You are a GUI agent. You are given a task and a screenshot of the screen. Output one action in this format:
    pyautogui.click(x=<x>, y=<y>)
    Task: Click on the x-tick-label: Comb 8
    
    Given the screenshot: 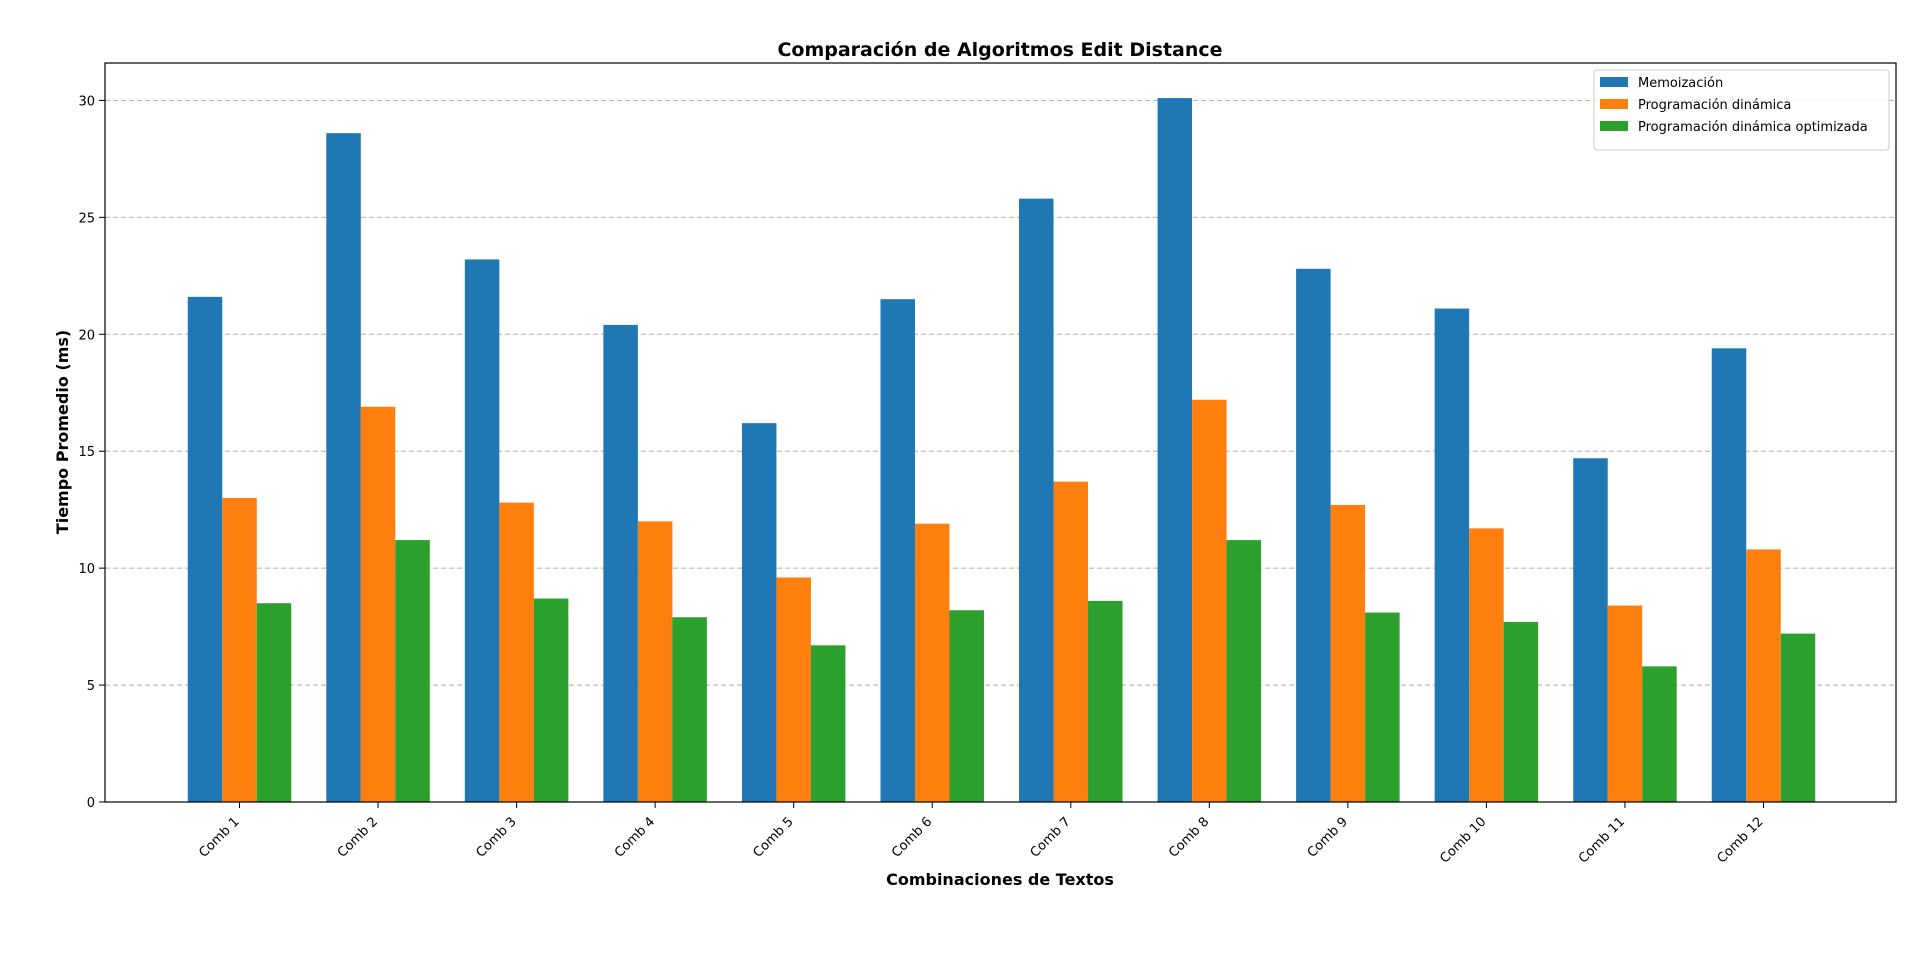 What is the action you would take?
    pyautogui.click(x=1189, y=837)
    